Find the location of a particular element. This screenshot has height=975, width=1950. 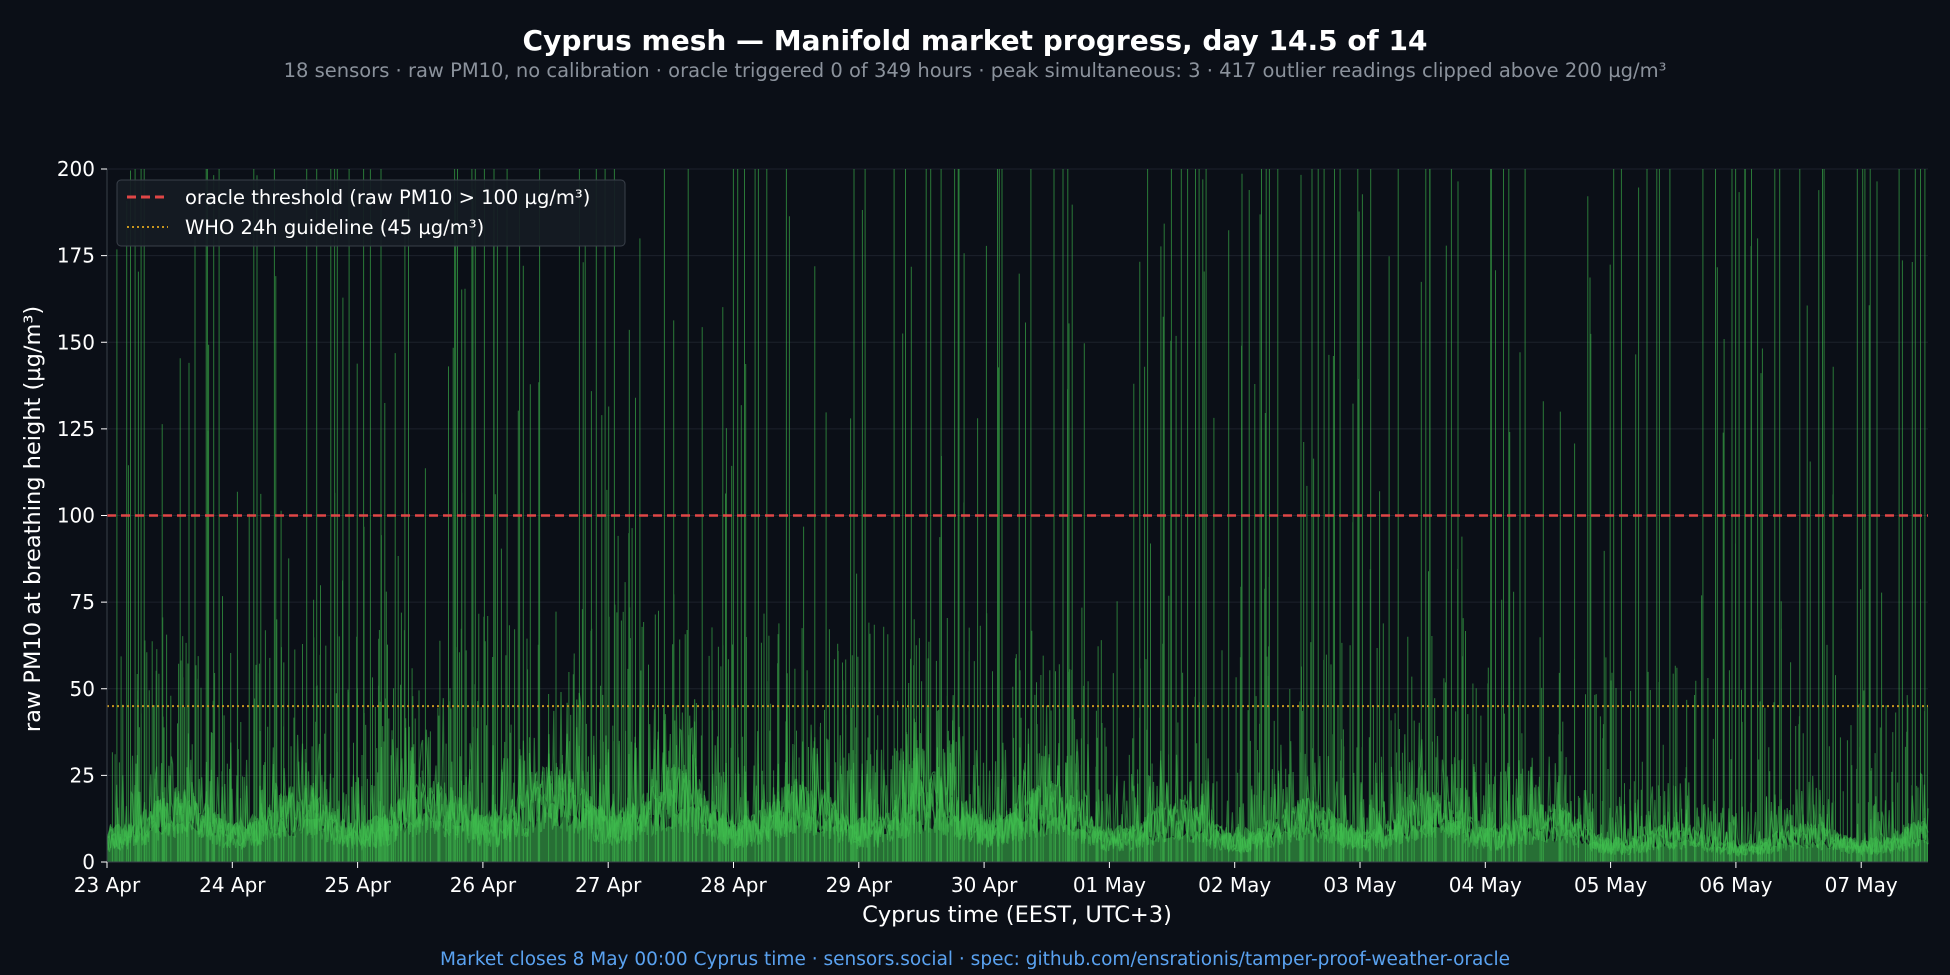

y-axis-label: raw PM10 at breathing height (µg/m³) is located at coordinates (33, 519).